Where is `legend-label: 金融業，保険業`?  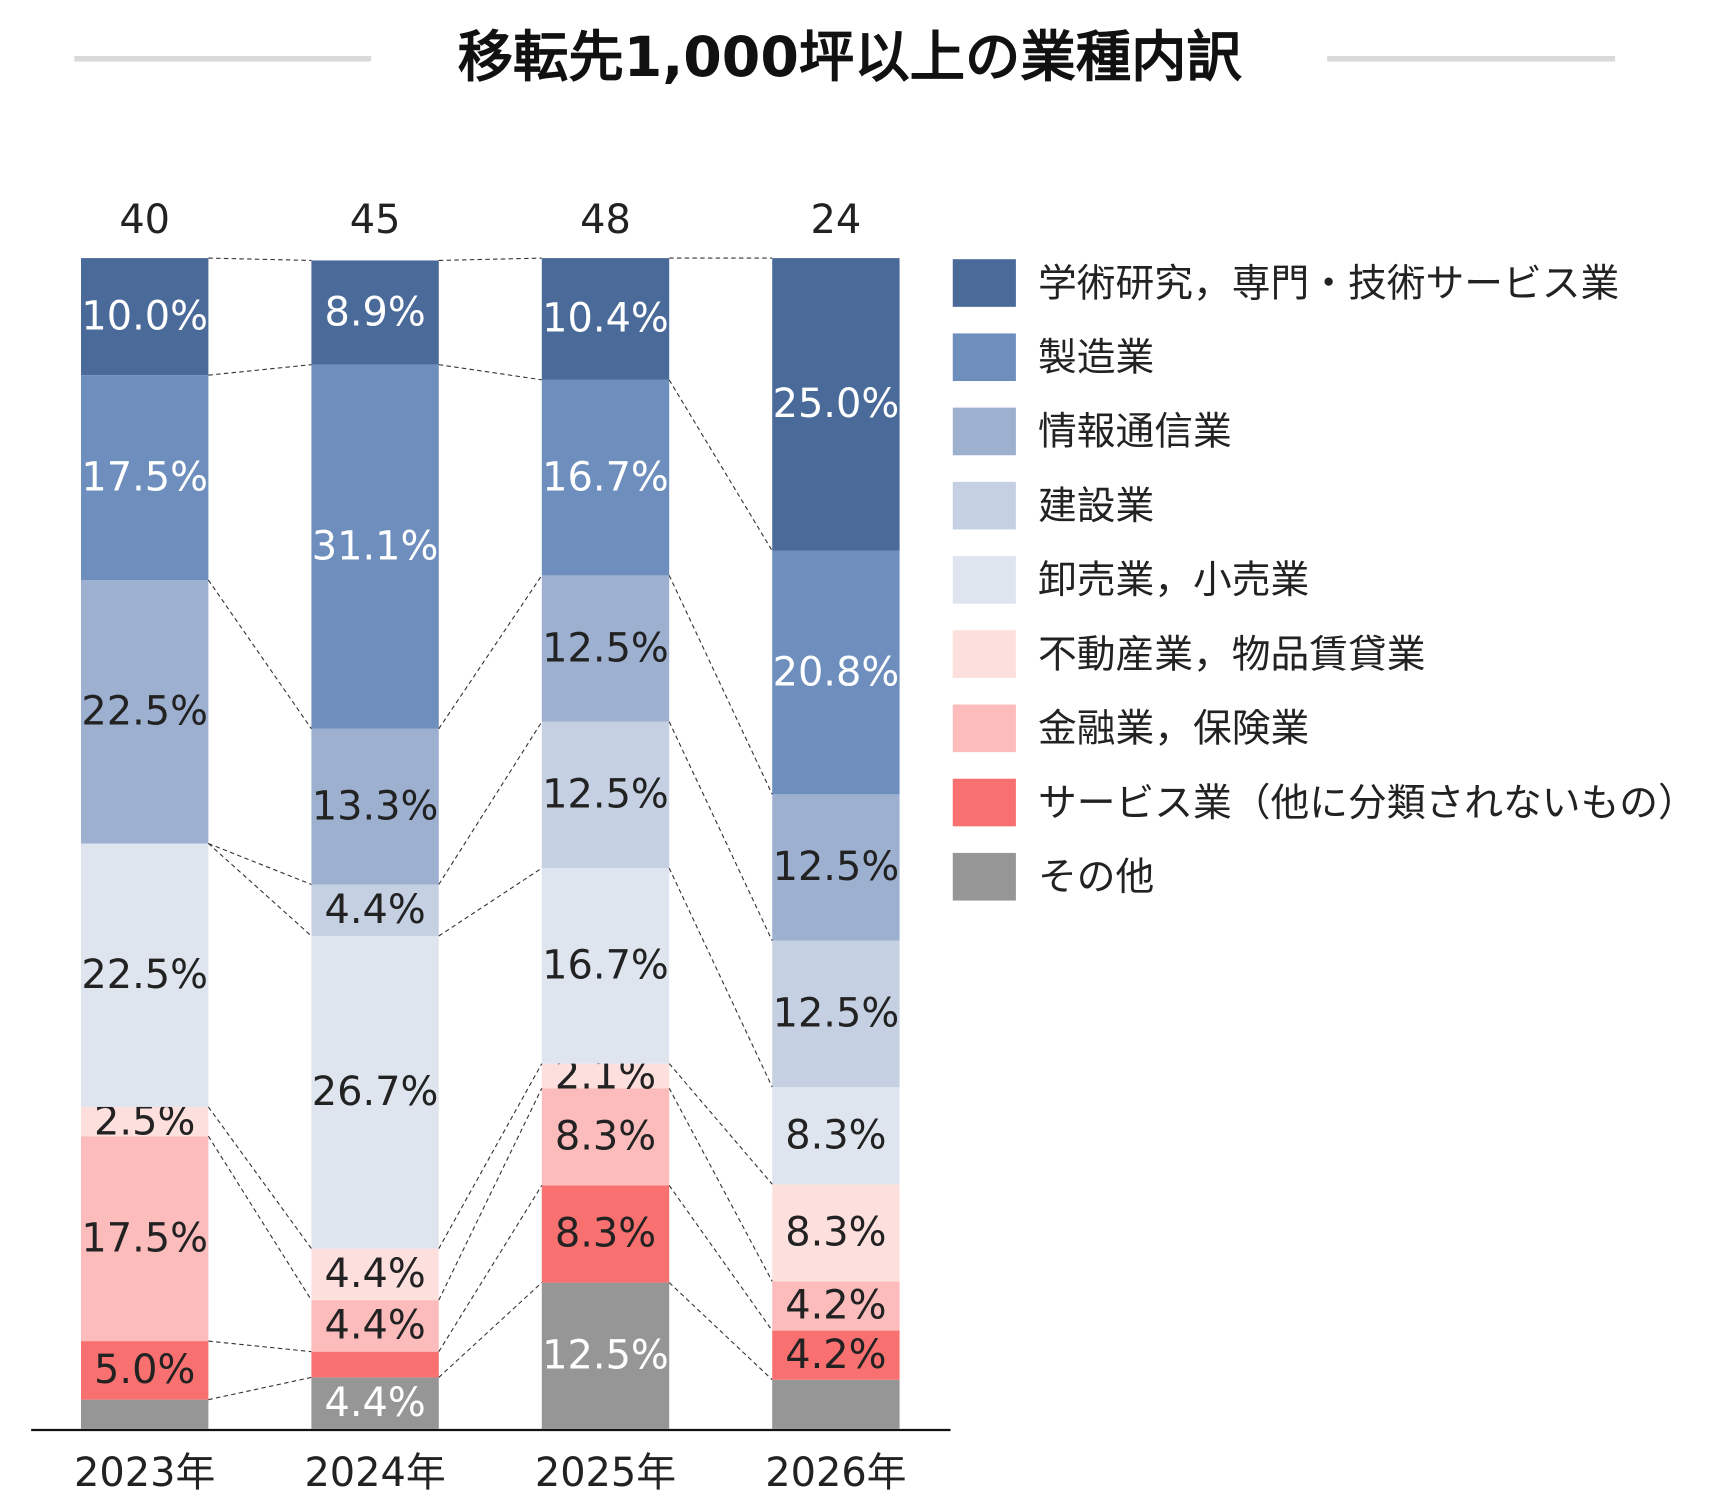 legend-label: 金融業，保険業 is located at coordinates (1173, 729).